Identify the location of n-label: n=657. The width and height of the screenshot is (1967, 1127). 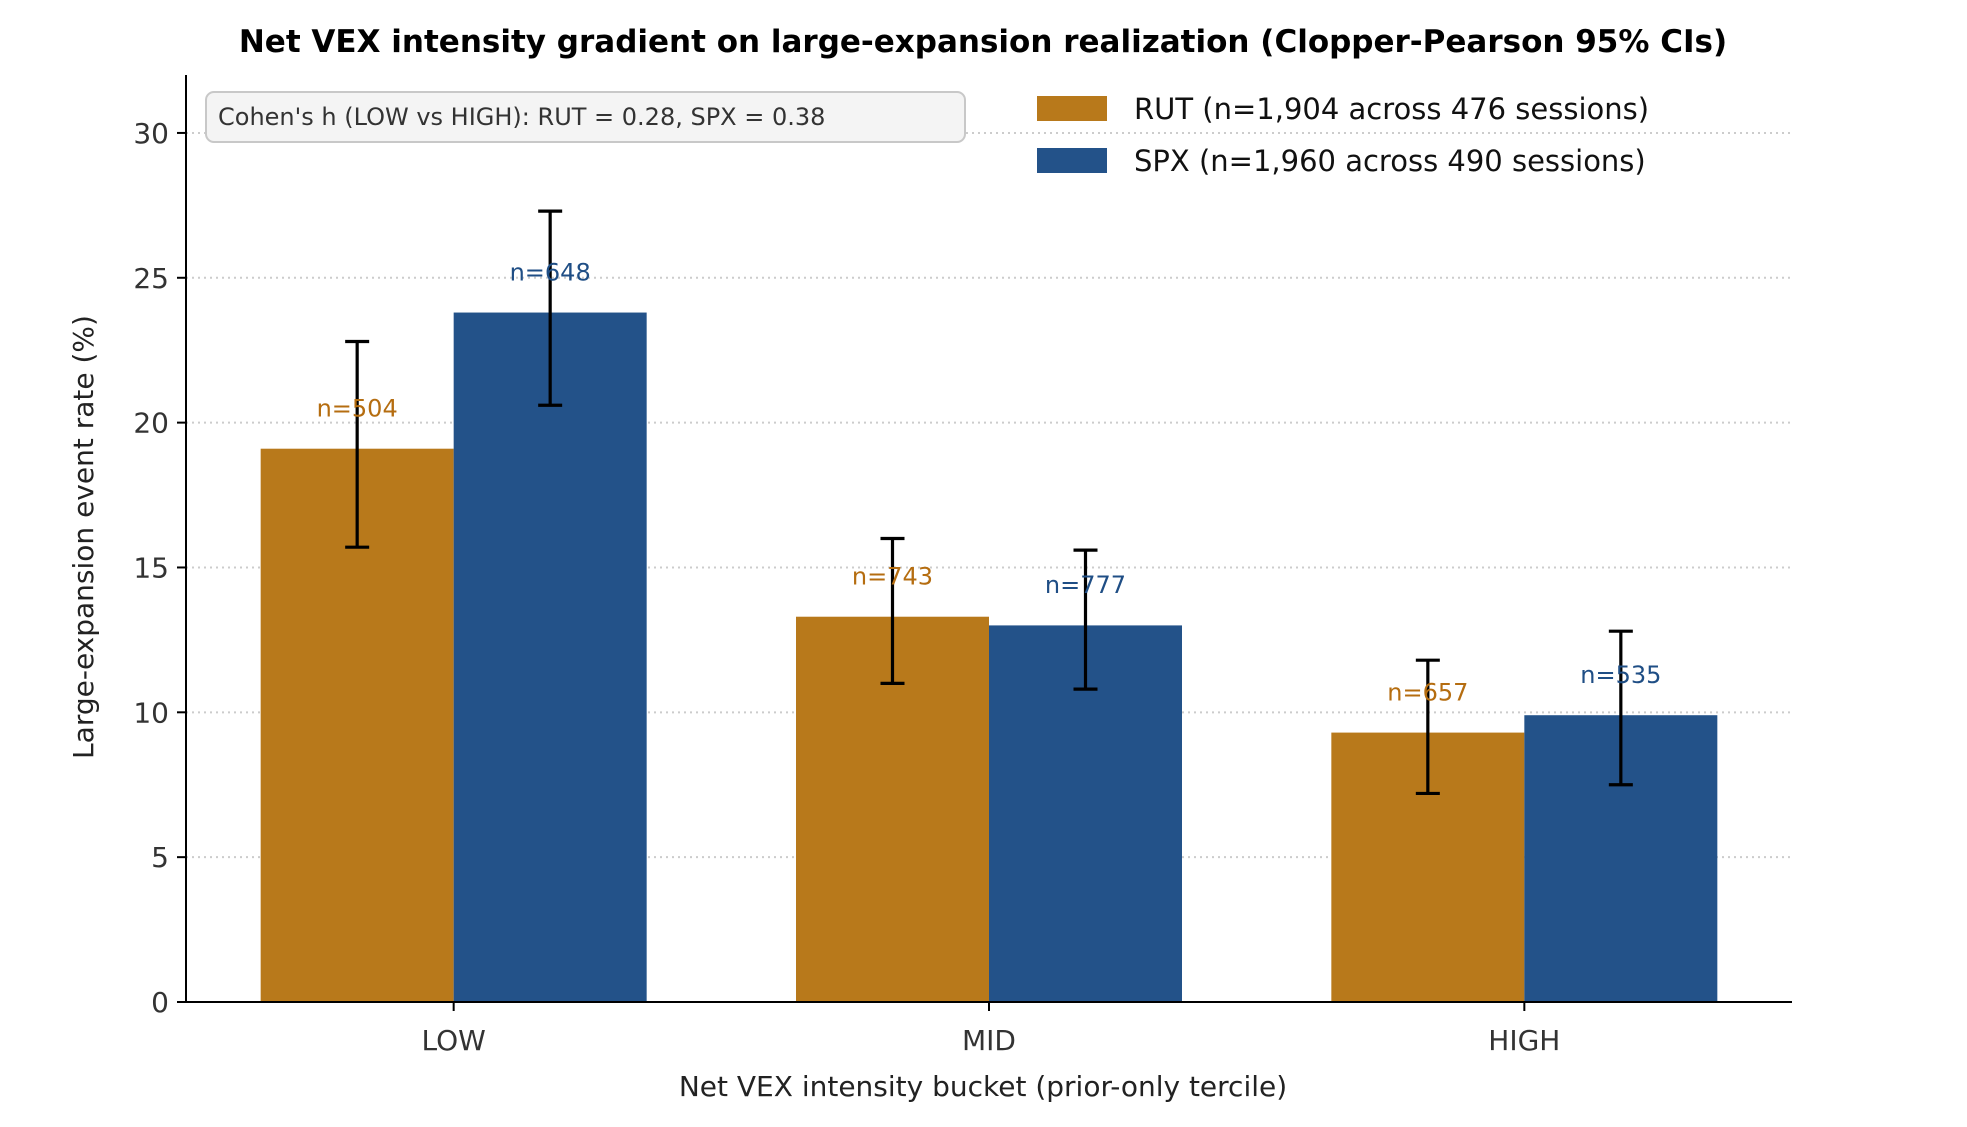
(1427, 692).